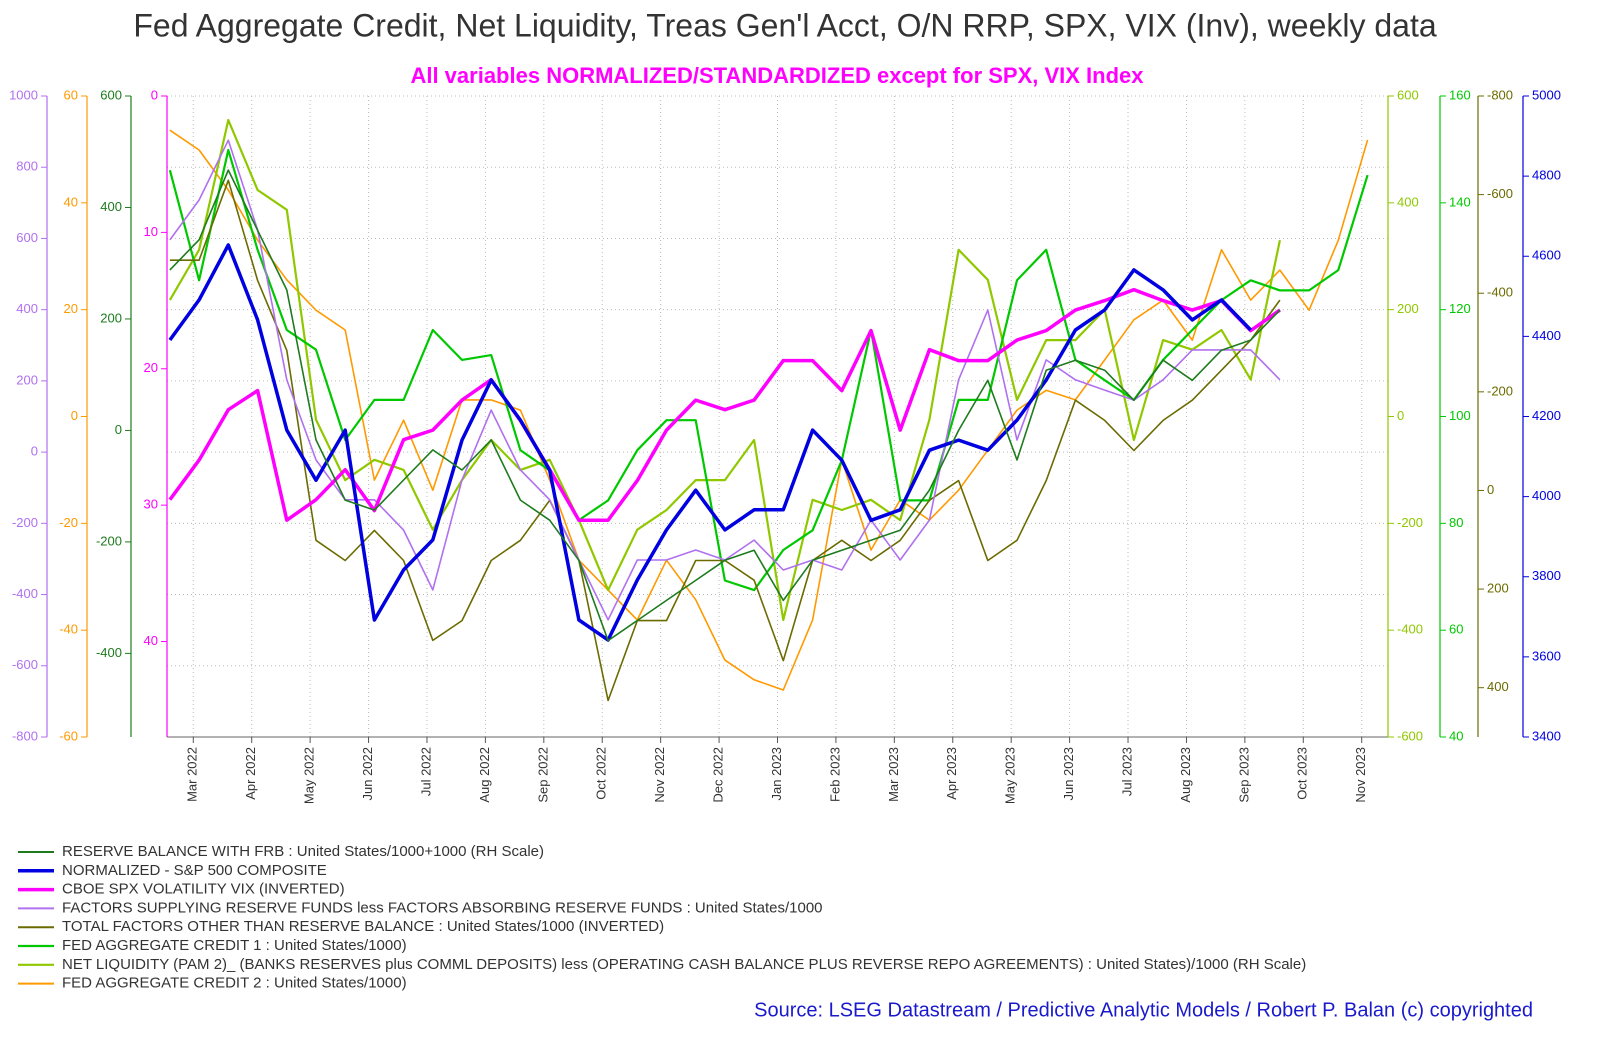  Describe the element at coordinates (151, 231) in the screenshot. I see `y-tick-label: 10` at that location.